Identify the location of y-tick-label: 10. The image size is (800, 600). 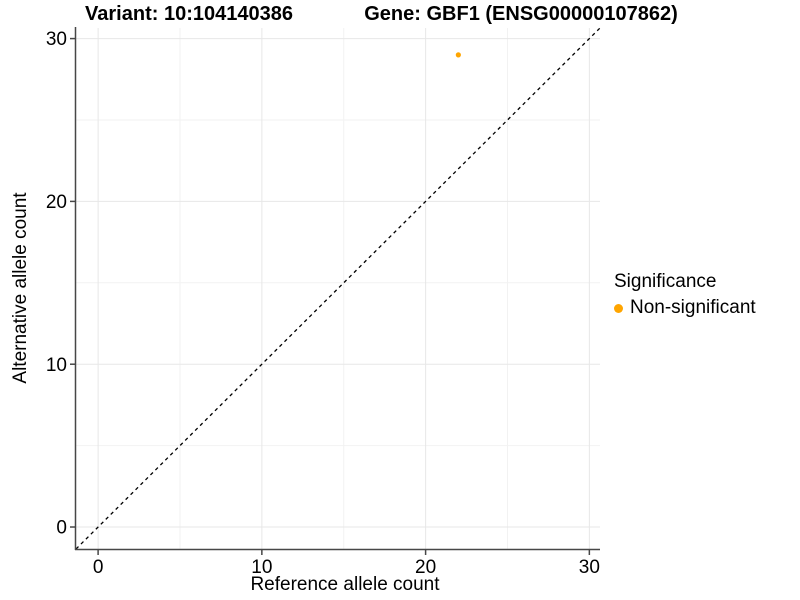
(56, 365).